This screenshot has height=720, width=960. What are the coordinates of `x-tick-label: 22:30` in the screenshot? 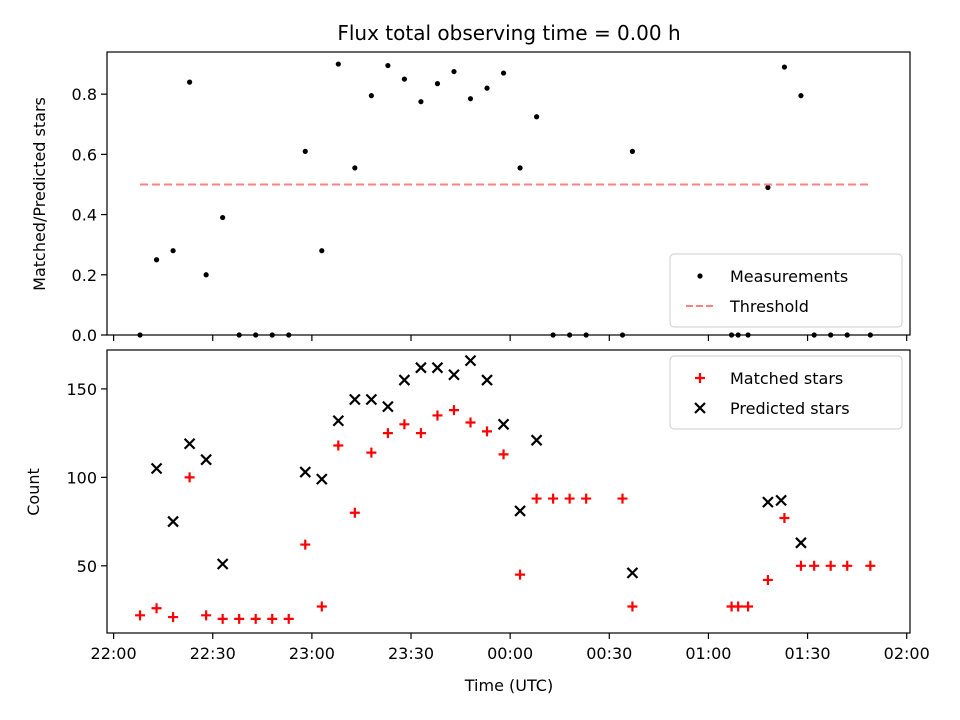 It's located at (213, 653).